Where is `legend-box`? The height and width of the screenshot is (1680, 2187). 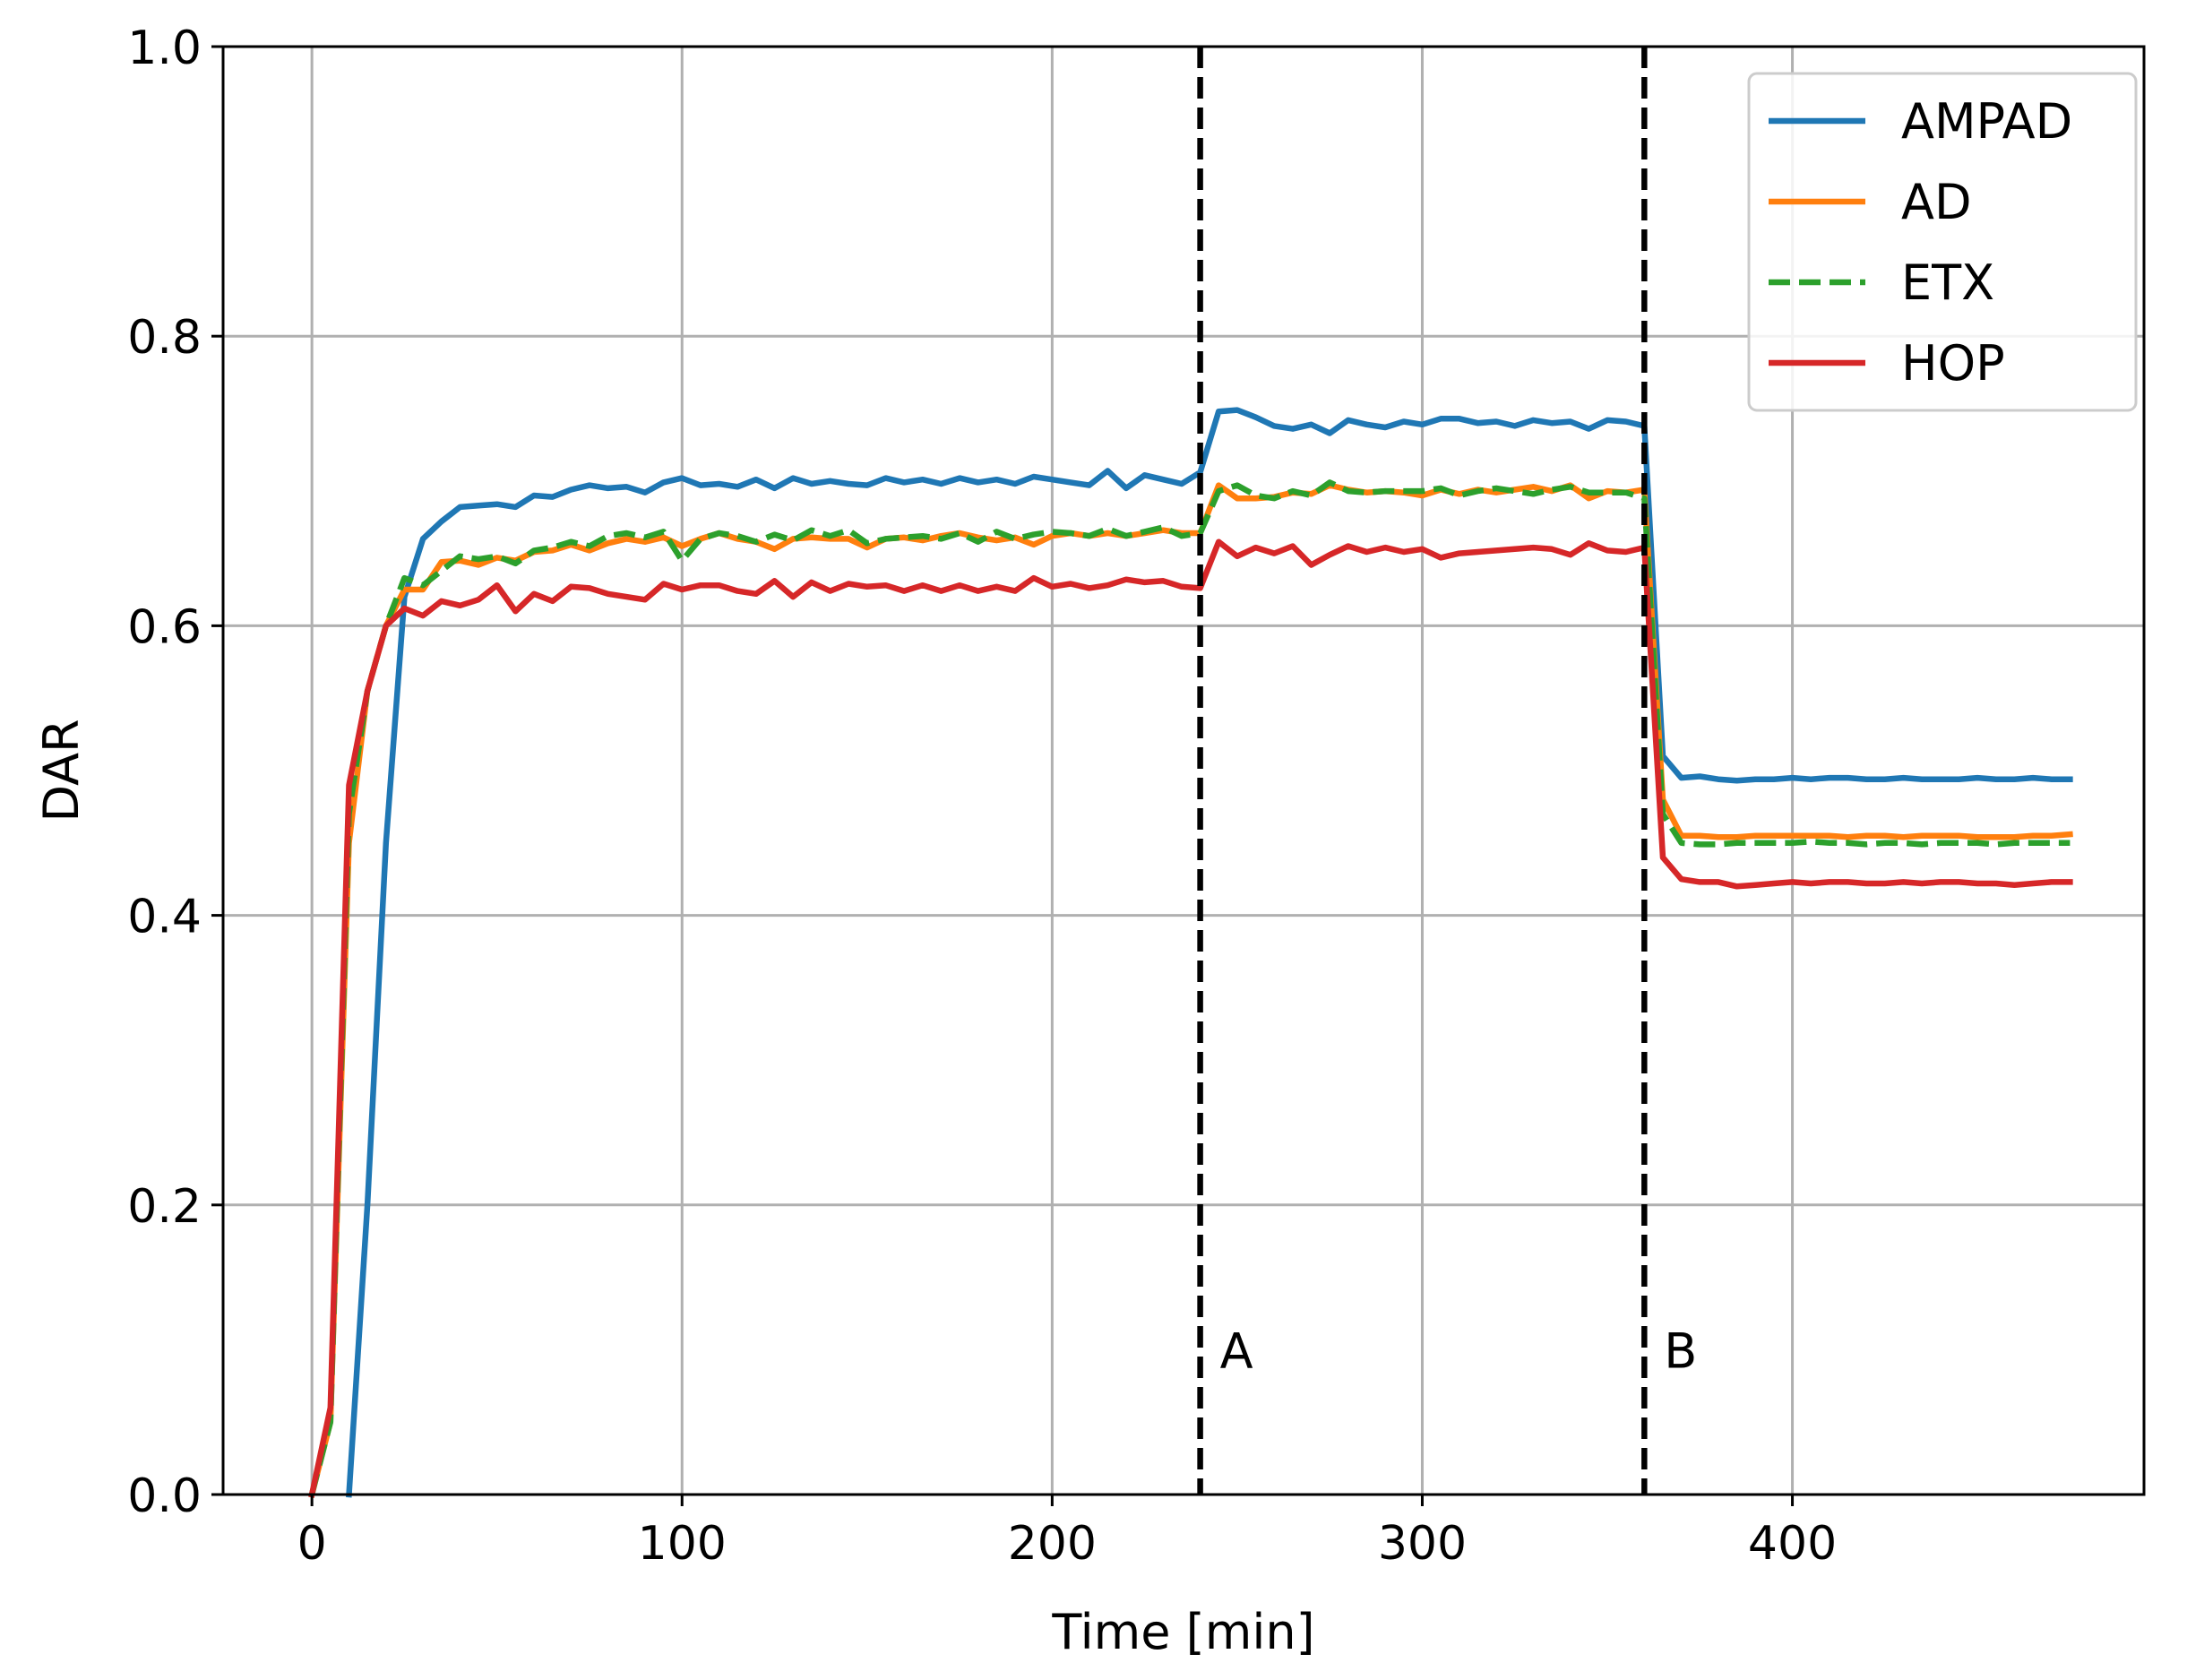
legend-box is located at coordinates (1942, 242).